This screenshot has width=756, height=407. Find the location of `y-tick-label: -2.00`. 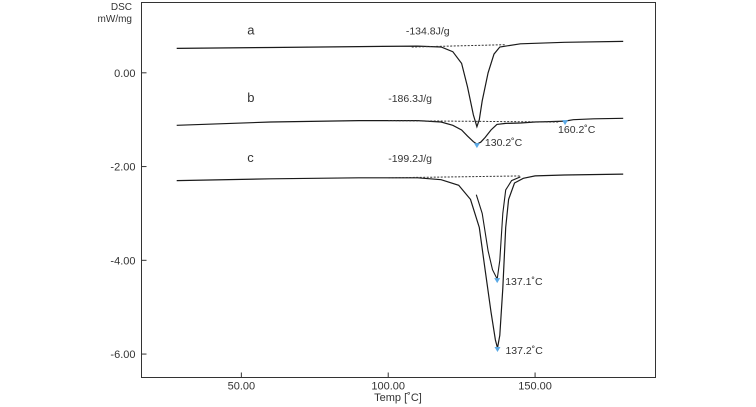

y-tick-label: -2.00 is located at coordinates (122, 168).